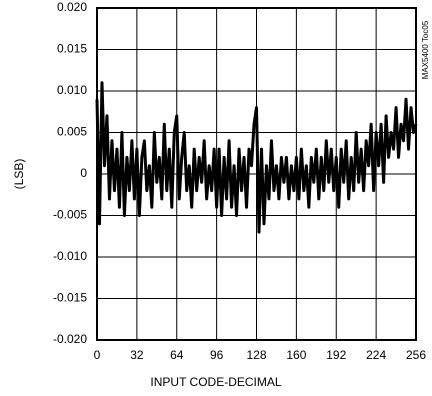 The image size is (432, 396). Describe the element at coordinates (416, 355) in the screenshot. I see `x-tick-label: 256` at that location.